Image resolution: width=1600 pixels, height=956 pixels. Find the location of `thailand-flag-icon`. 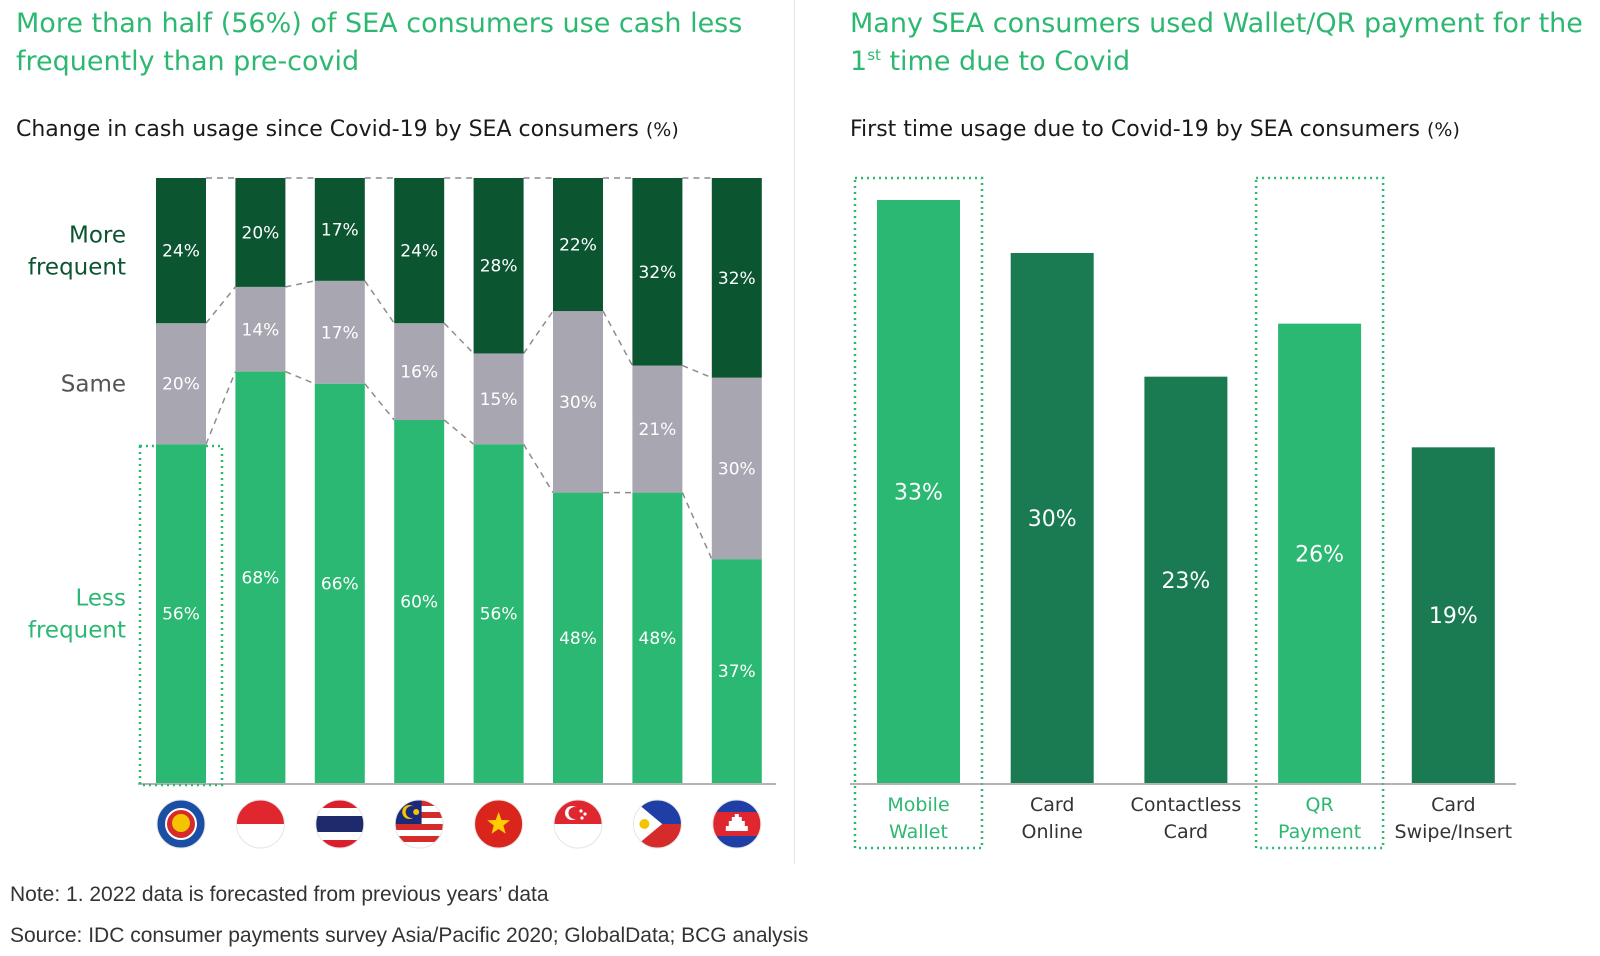

thailand-flag-icon is located at coordinates (340, 824).